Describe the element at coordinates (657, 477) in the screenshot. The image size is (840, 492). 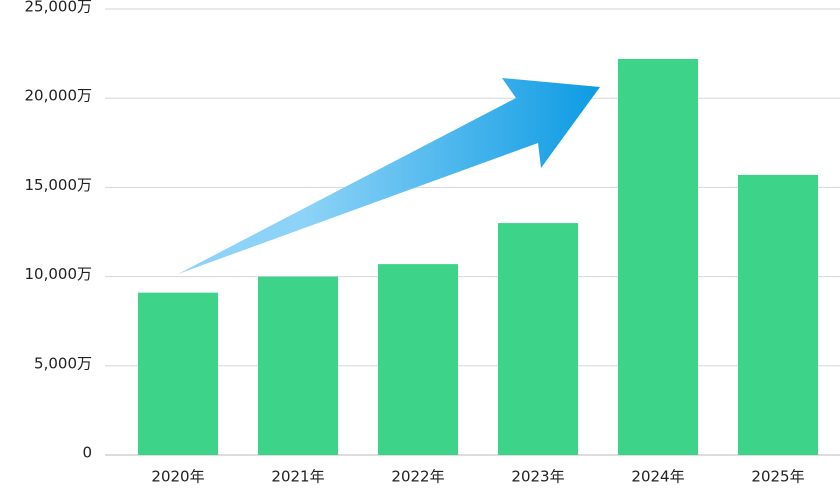
I see `x-tick-label: 2024年` at that location.